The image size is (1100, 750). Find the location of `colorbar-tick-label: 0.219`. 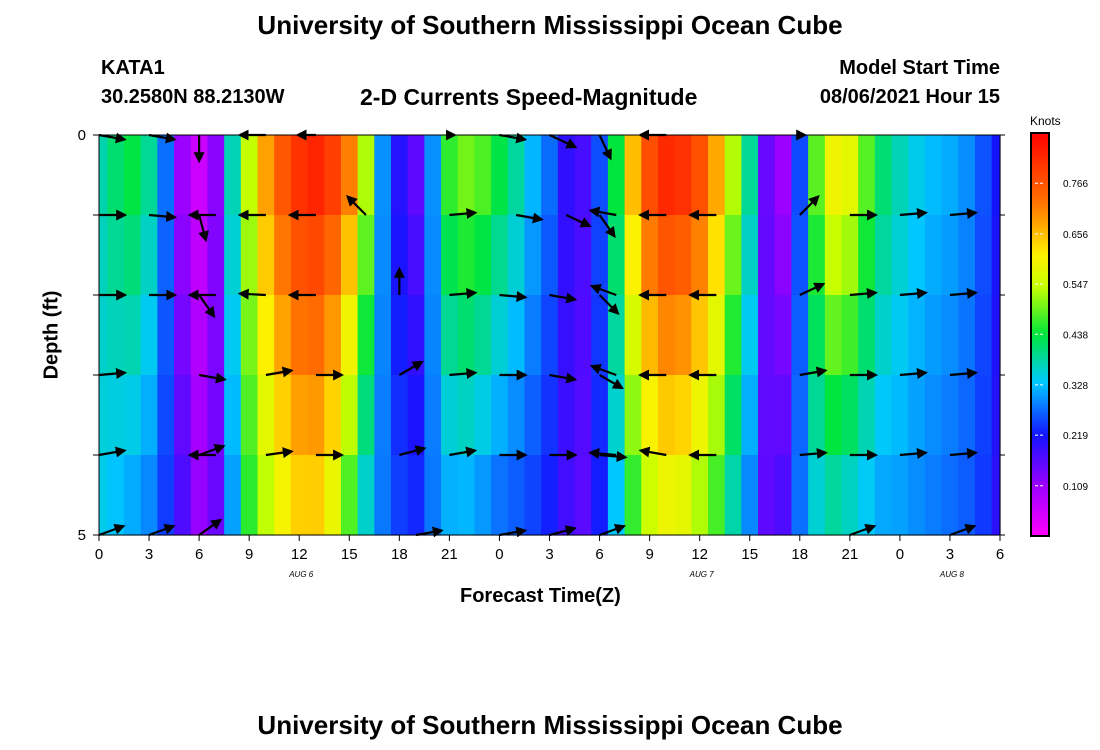

colorbar-tick-label: 0.219 is located at coordinates (1075, 436).